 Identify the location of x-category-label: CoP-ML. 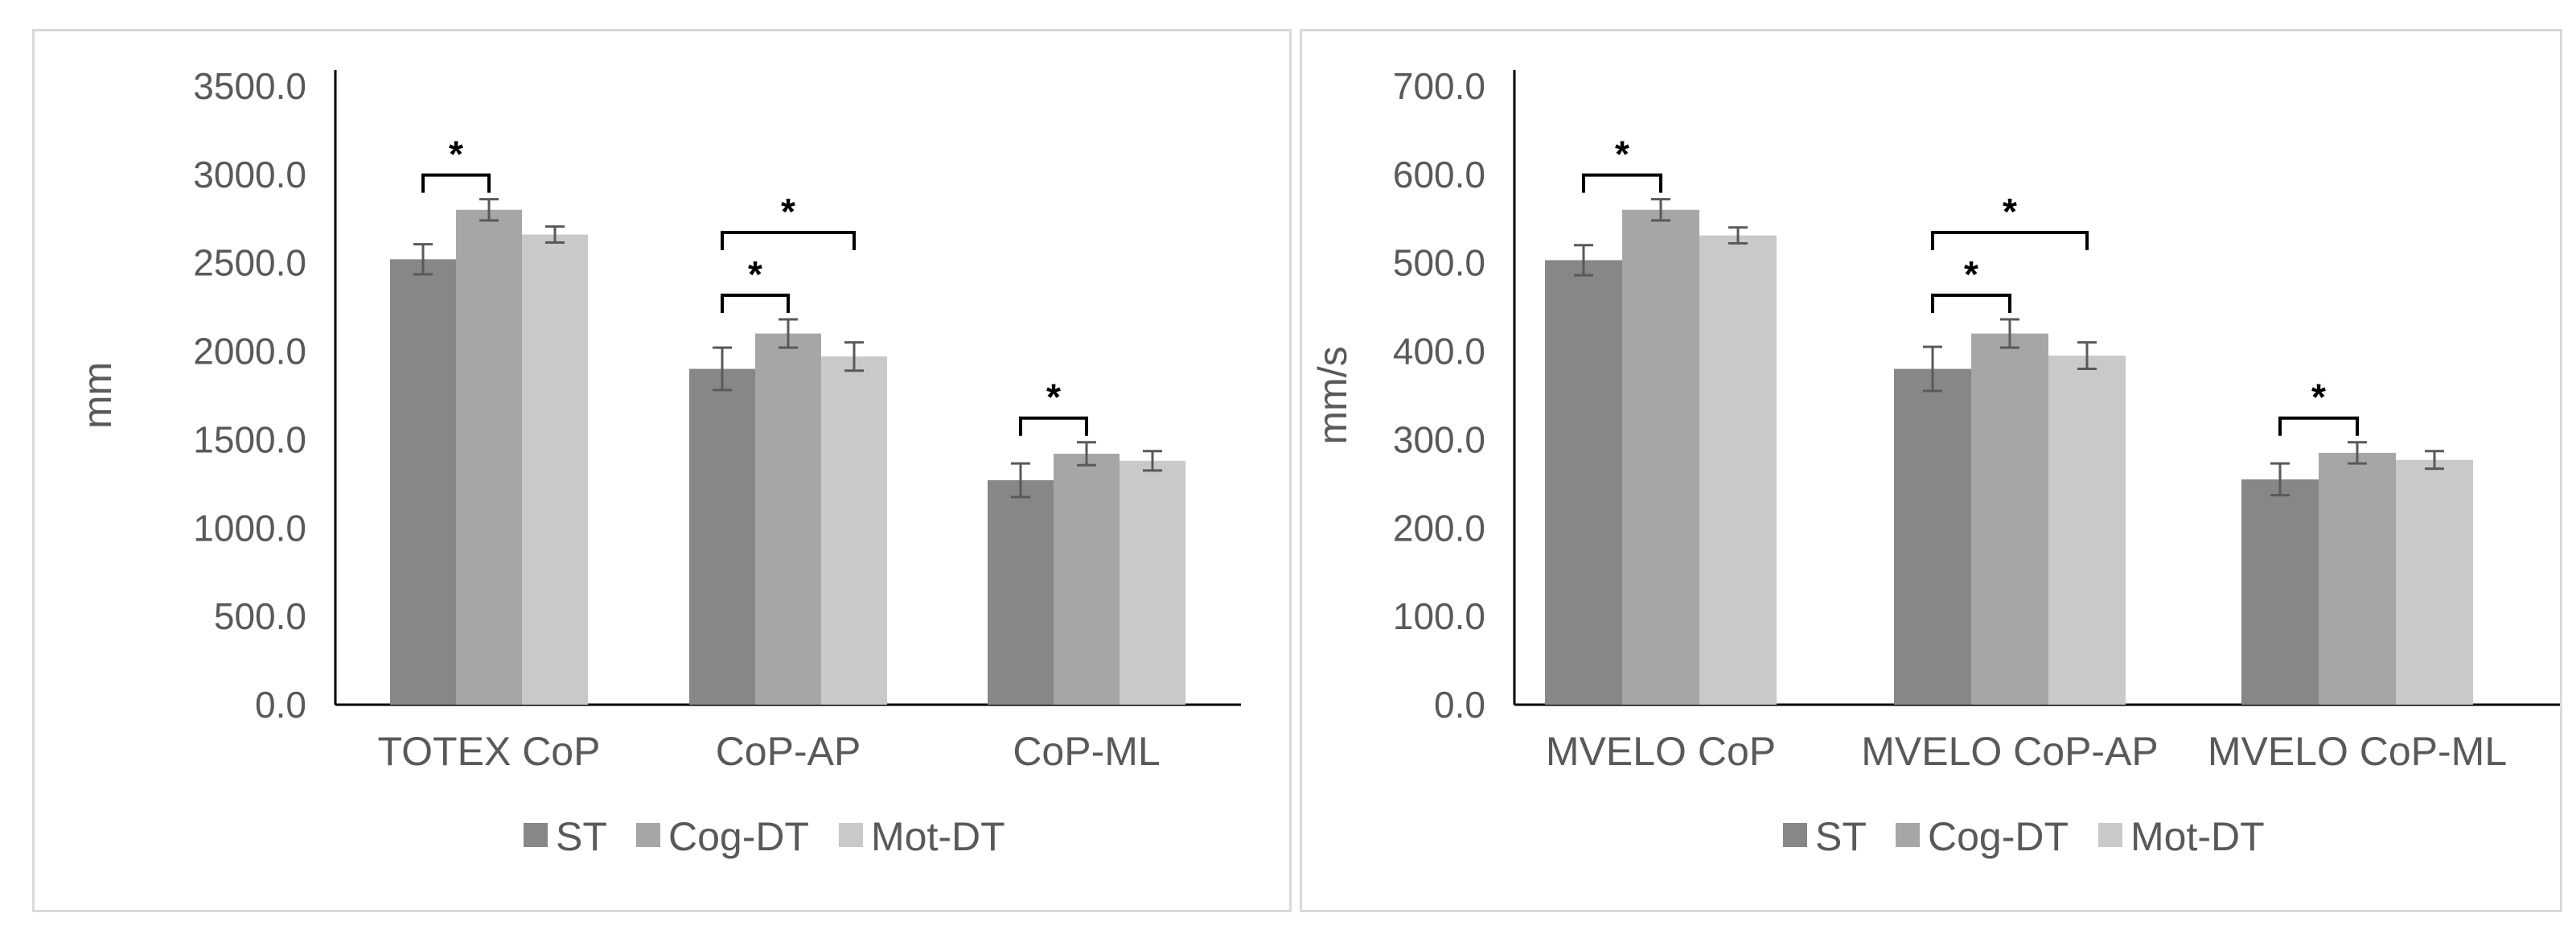
(1086, 751).